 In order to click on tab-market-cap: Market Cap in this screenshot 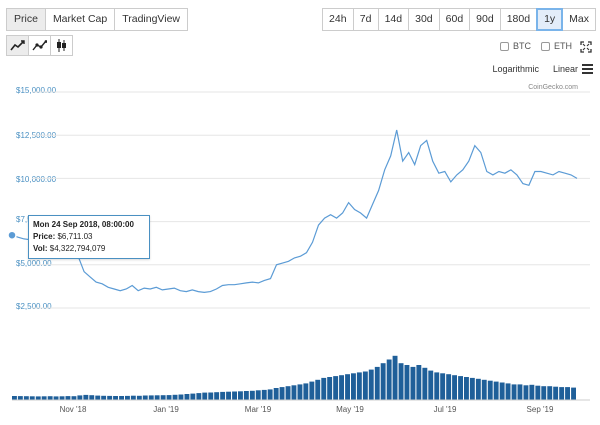, I will do `click(80, 19)`.